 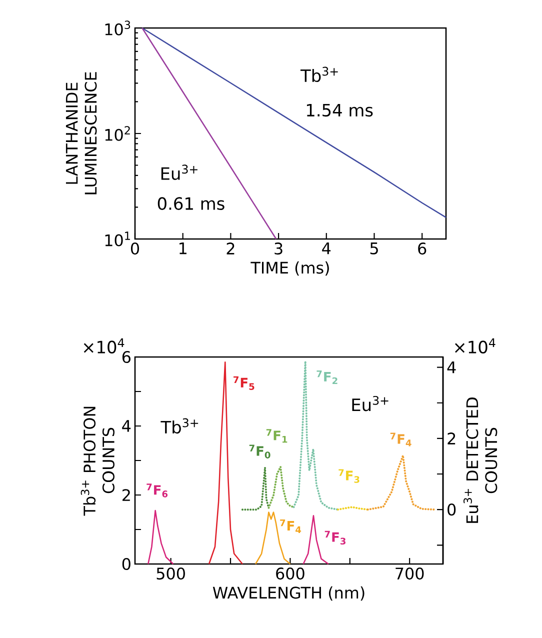 I want to click on series-label: $^{7}$F$_{6}$, so click(x=157, y=491).